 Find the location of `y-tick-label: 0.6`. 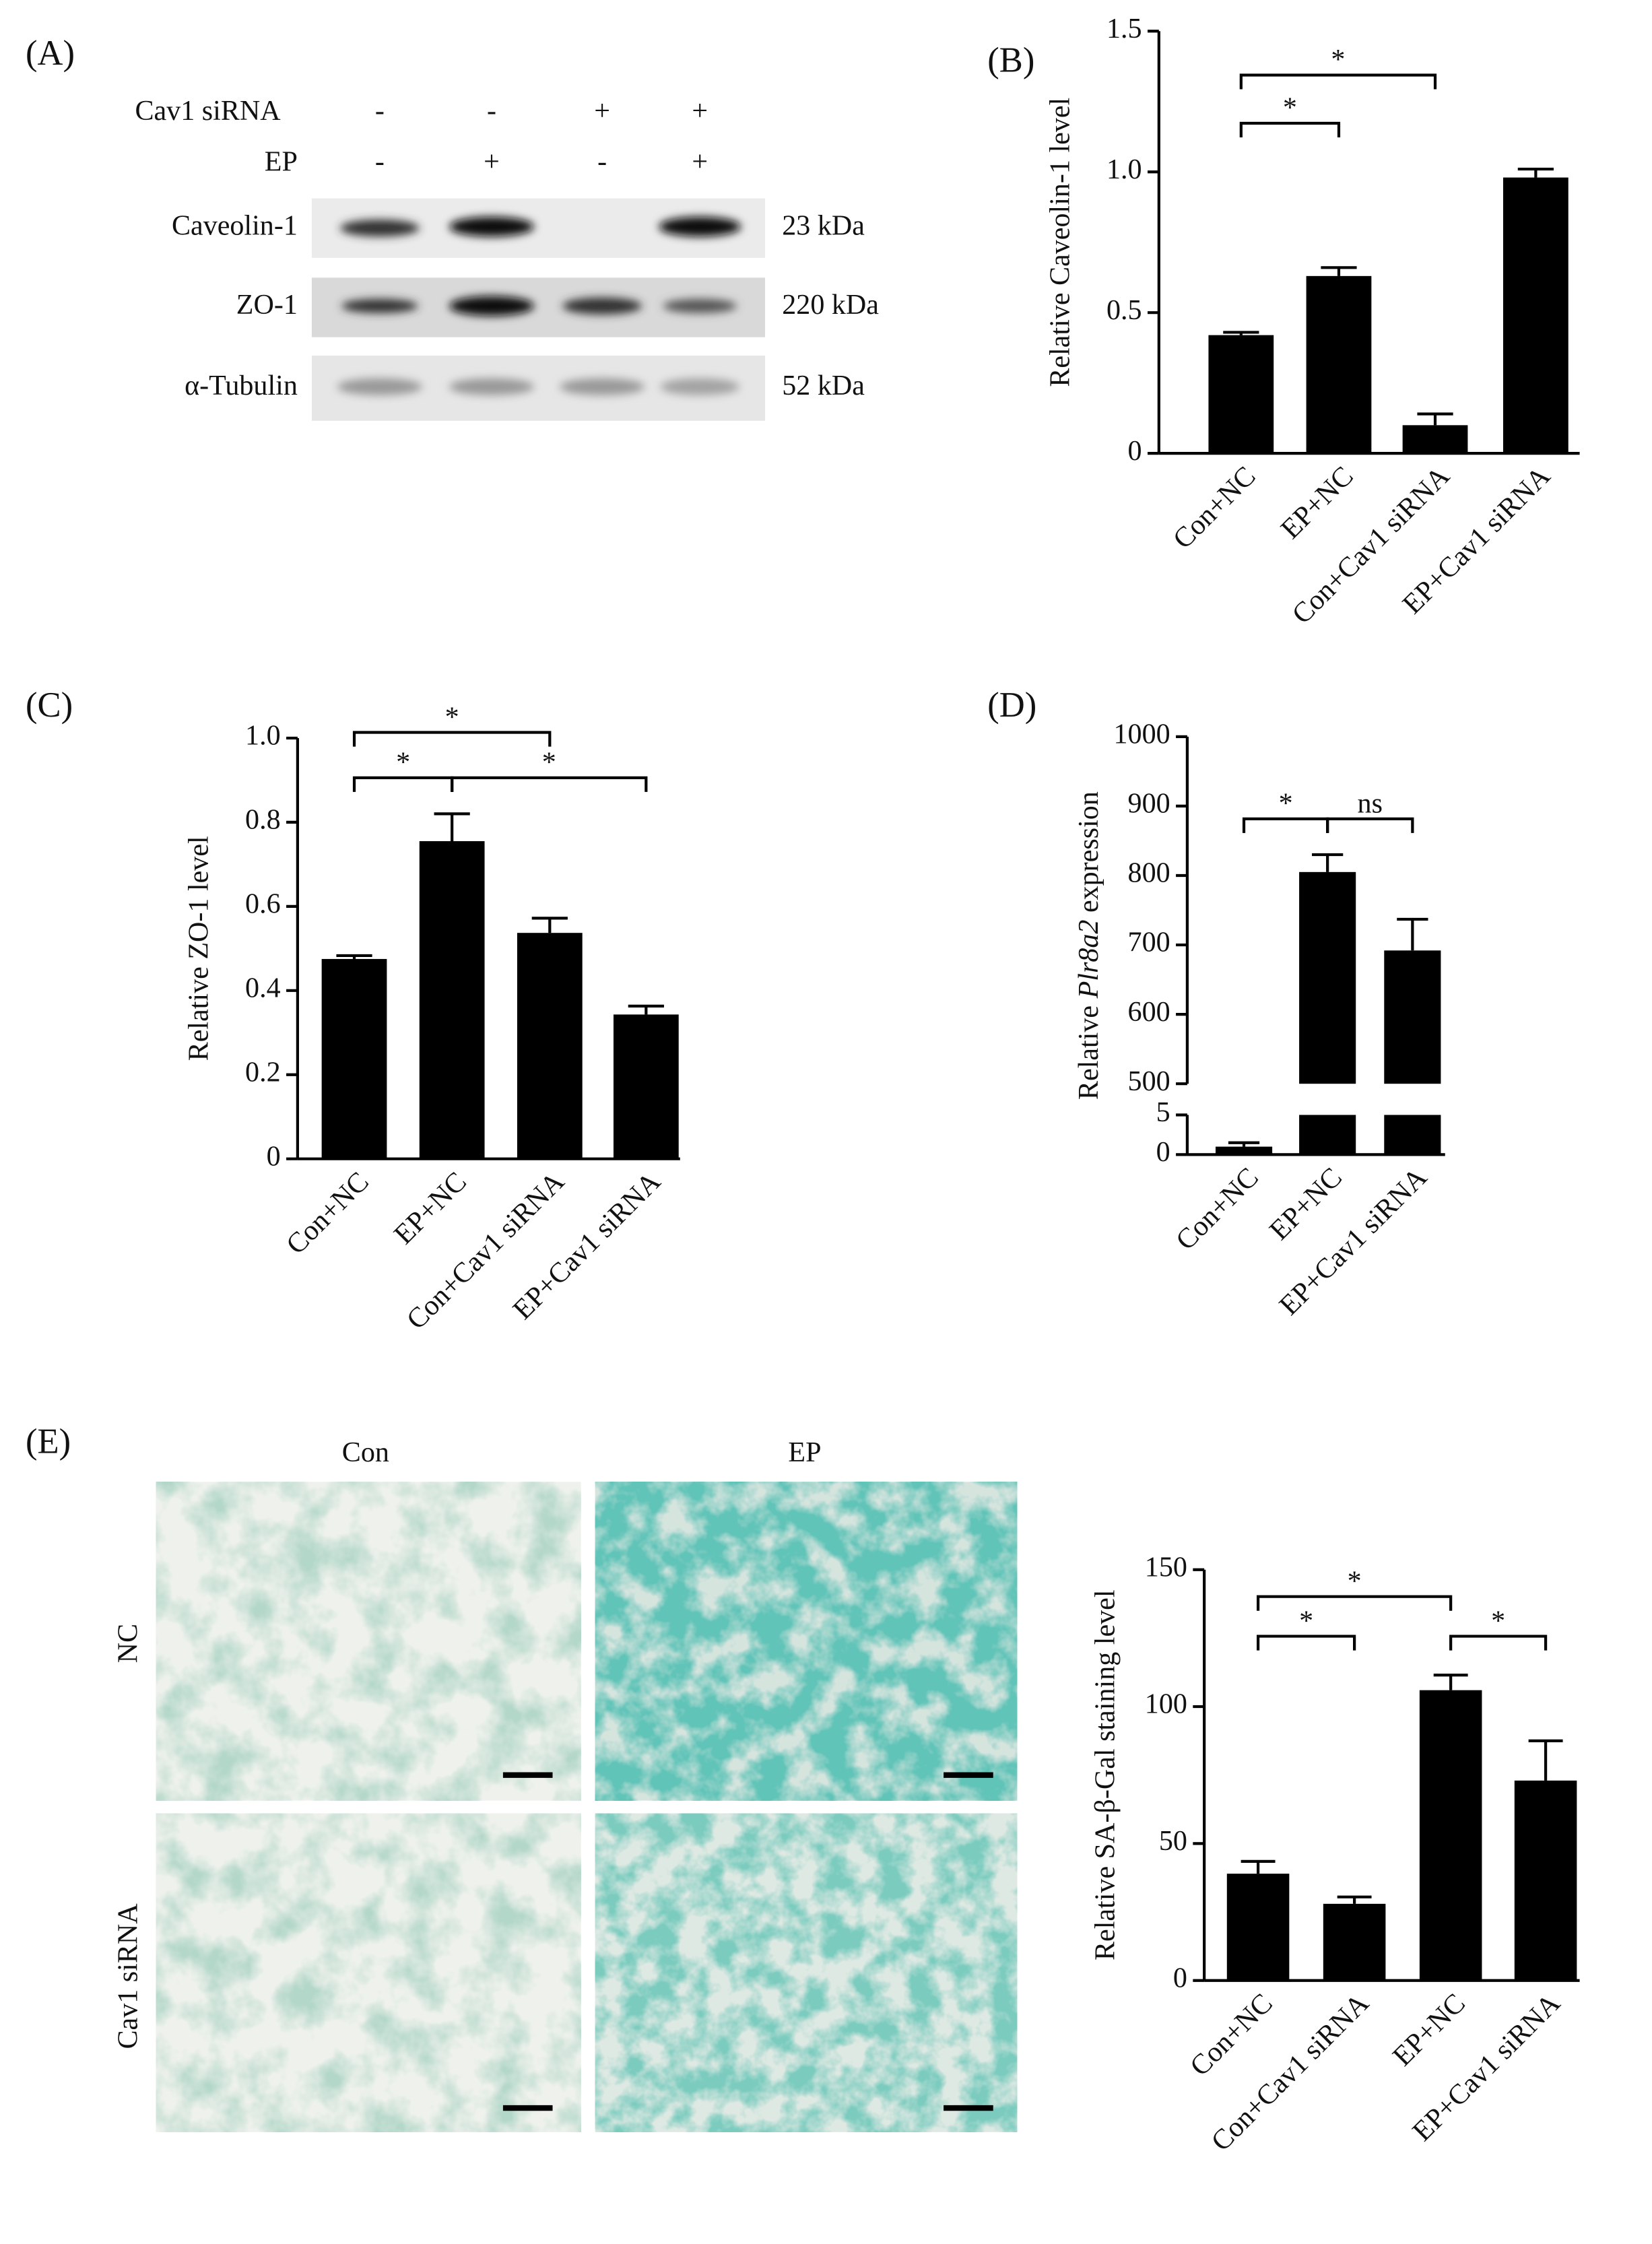

y-tick-label: 0.6 is located at coordinates (263, 903).